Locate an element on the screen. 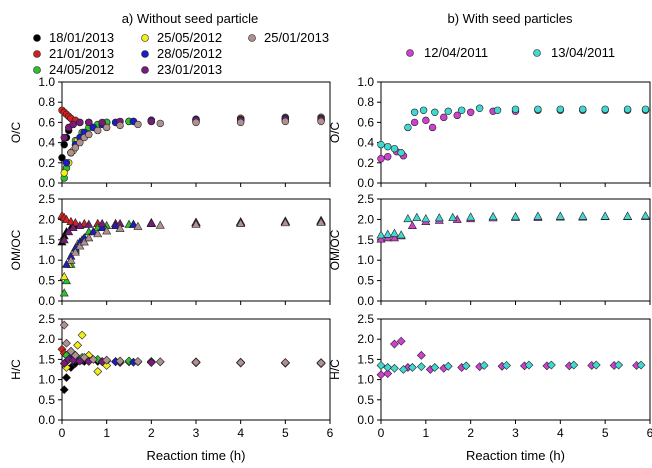 This screenshot has width=652, height=468. panel-a-top: 0.0 0.2 0.4 0.6 0.8 1.0 O/C is located at coordinates (170, 132).